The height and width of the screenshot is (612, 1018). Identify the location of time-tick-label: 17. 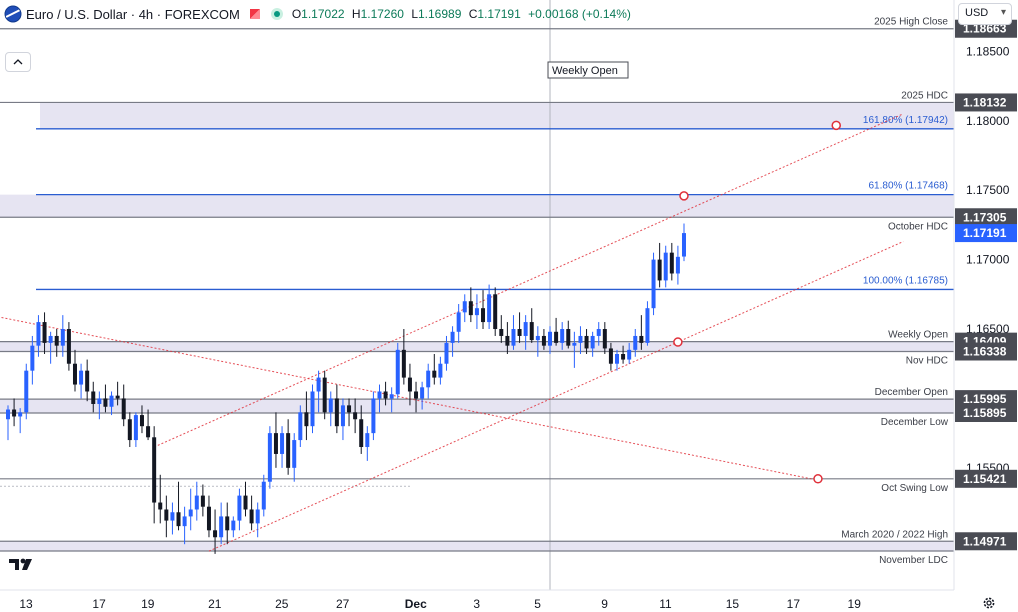
(794, 604).